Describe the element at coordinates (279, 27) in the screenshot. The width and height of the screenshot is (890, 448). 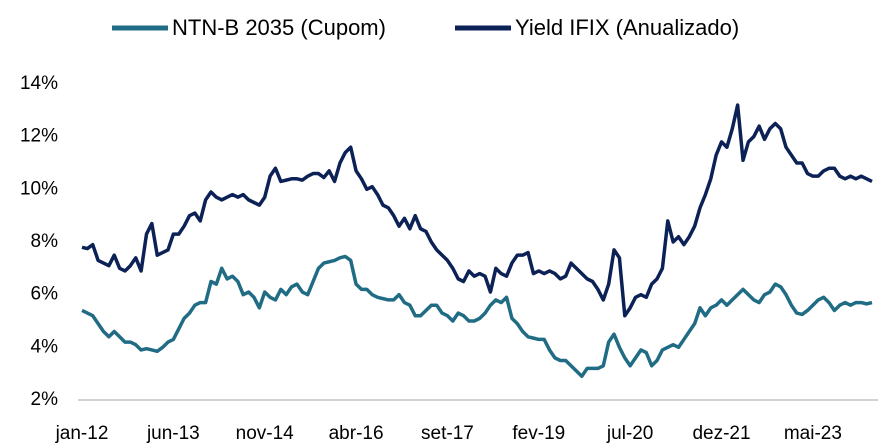
I see `legend-label: NTN-B 2035 (Cupom)` at that location.